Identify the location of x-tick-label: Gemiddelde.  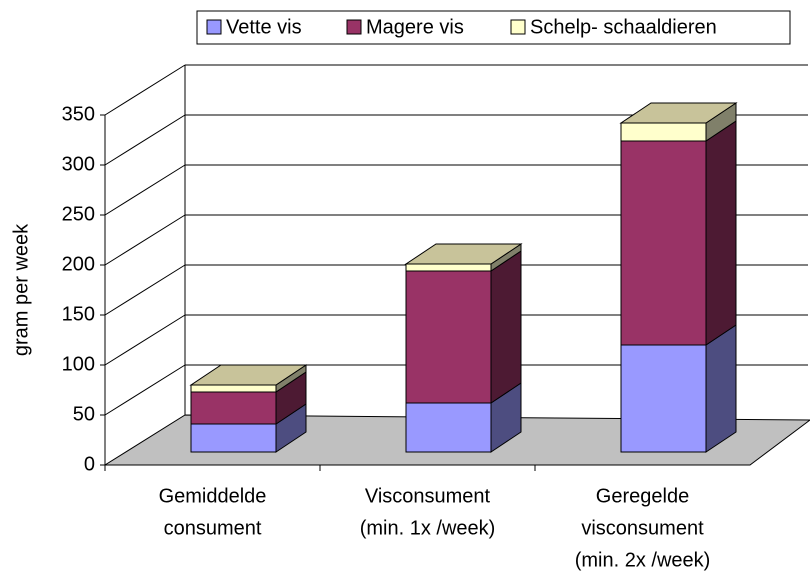
(213, 496).